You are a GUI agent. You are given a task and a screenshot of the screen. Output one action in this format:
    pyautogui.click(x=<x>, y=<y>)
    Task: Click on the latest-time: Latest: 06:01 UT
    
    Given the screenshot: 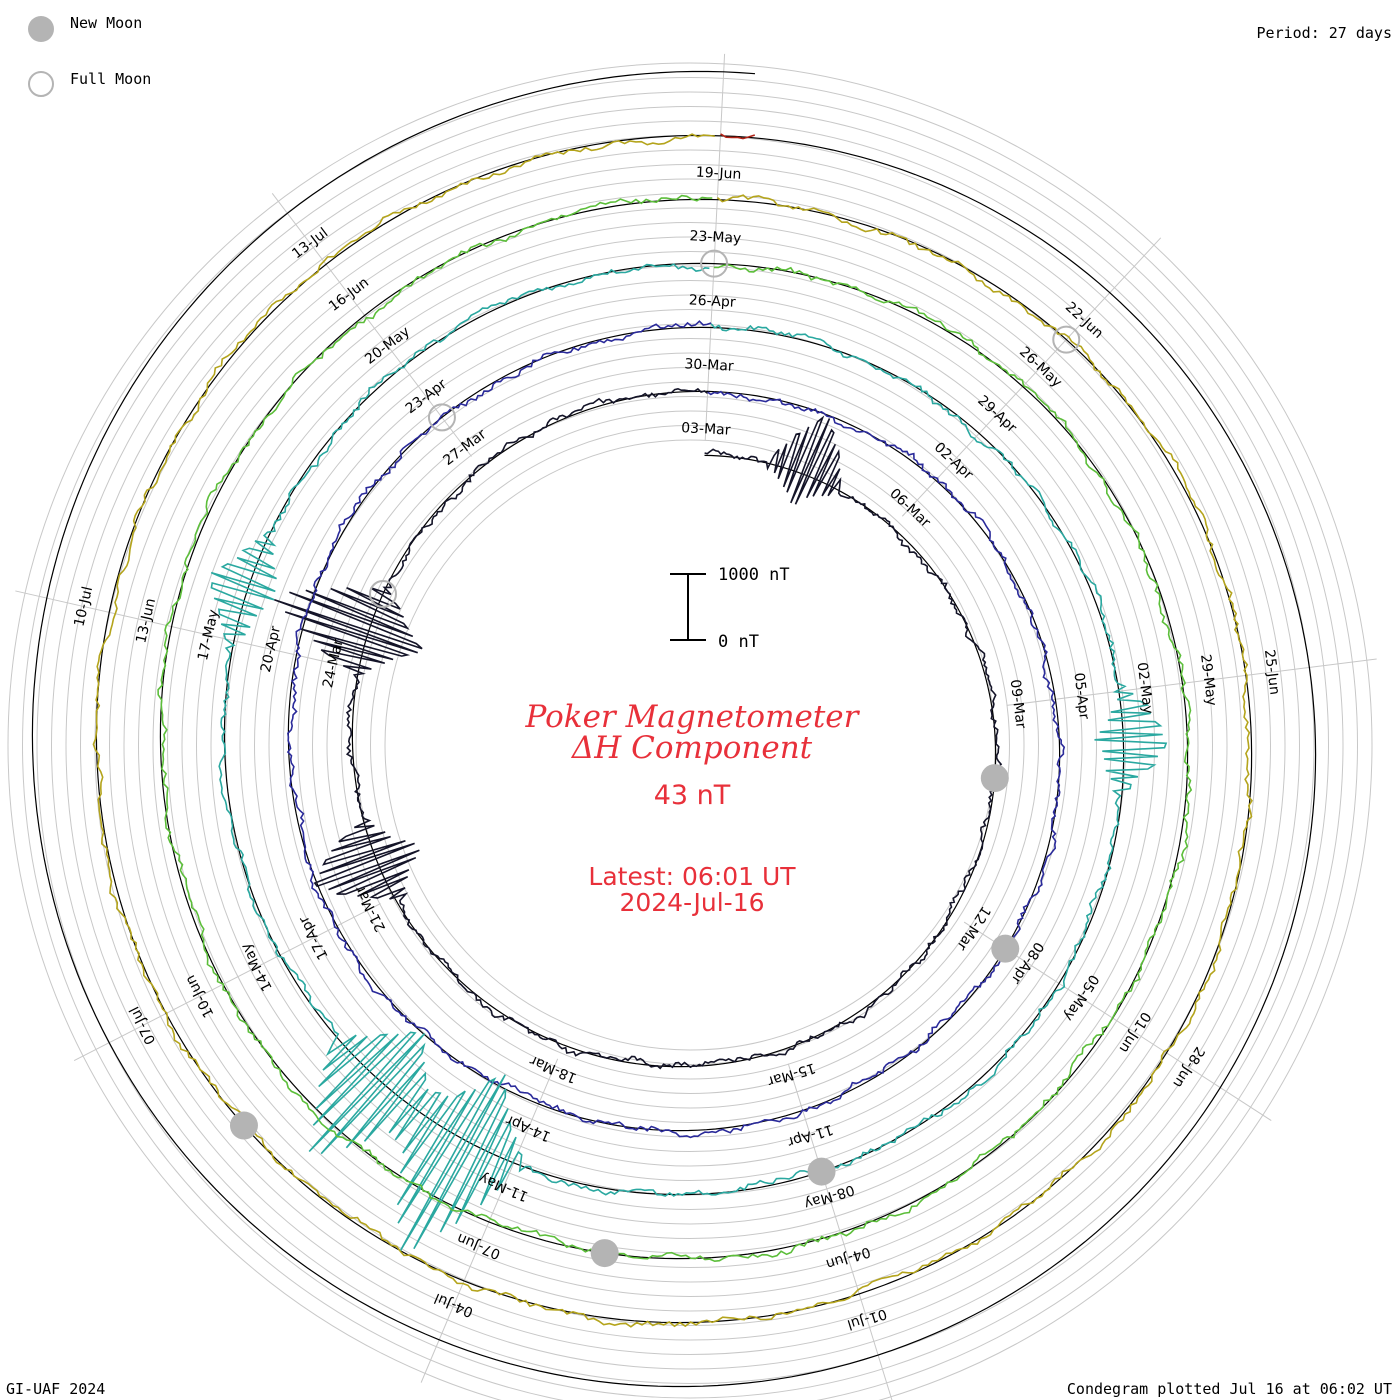 What is the action you would take?
    pyautogui.click(x=692, y=876)
    